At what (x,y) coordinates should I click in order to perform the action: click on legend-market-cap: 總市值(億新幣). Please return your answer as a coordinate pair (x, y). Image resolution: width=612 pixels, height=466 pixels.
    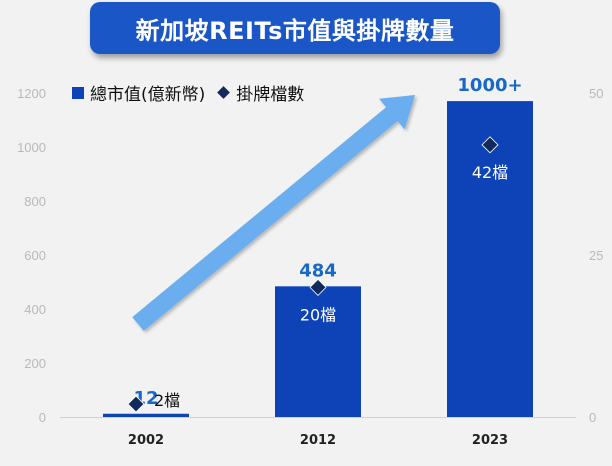
    Looking at the image, I should click on (148, 95).